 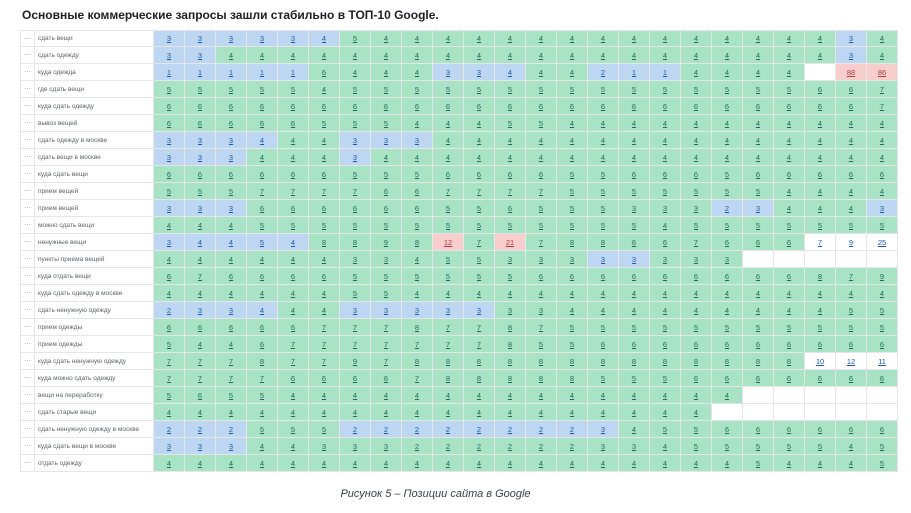 What do you see at coordinates (510, 429) in the screenshot?
I see `position-value: 2` at bounding box center [510, 429].